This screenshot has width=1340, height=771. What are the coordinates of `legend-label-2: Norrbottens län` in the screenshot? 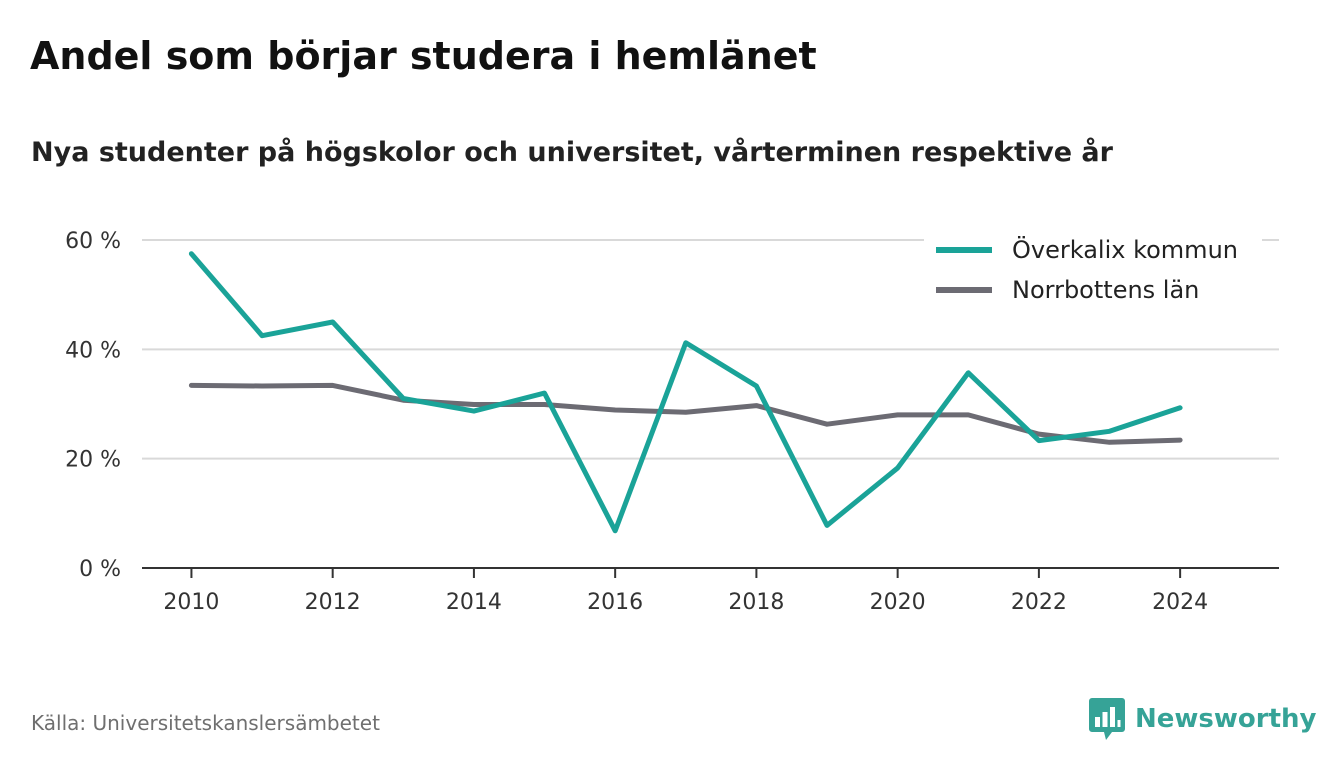 It's located at (1105, 290).